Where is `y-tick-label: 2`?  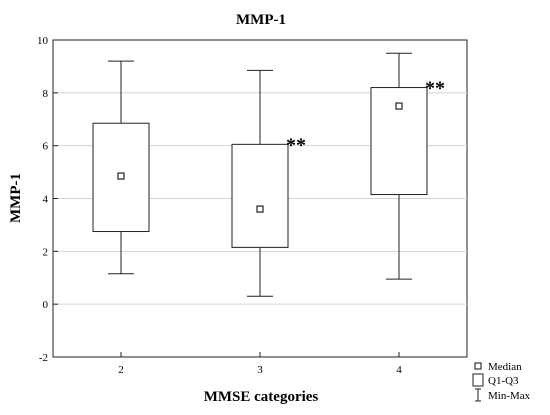 y-tick-label: 2 is located at coordinates (46, 252).